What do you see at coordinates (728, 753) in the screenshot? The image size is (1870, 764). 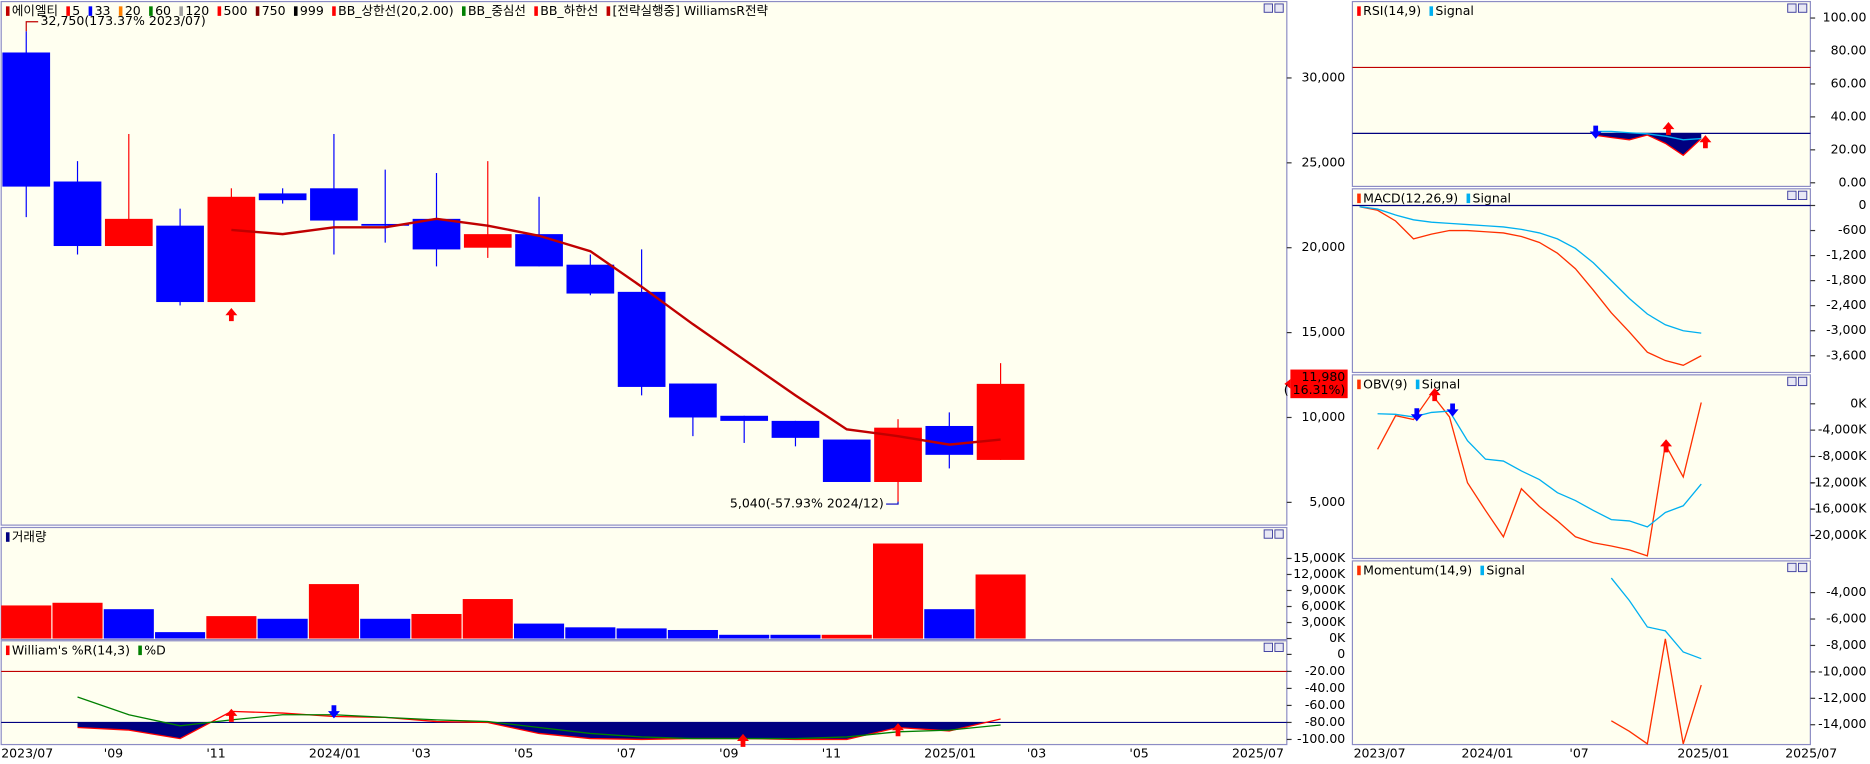 I see `x-tick-label: '09` at bounding box center [728, 753].